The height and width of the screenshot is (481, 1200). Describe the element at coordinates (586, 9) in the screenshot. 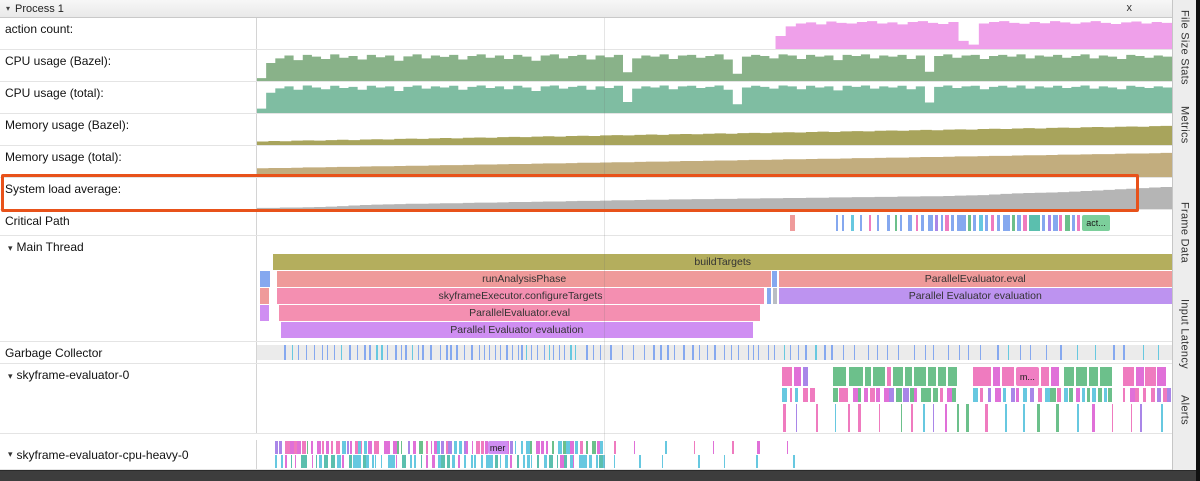

I see `process-header: ▾ Process 1 x` at that location.